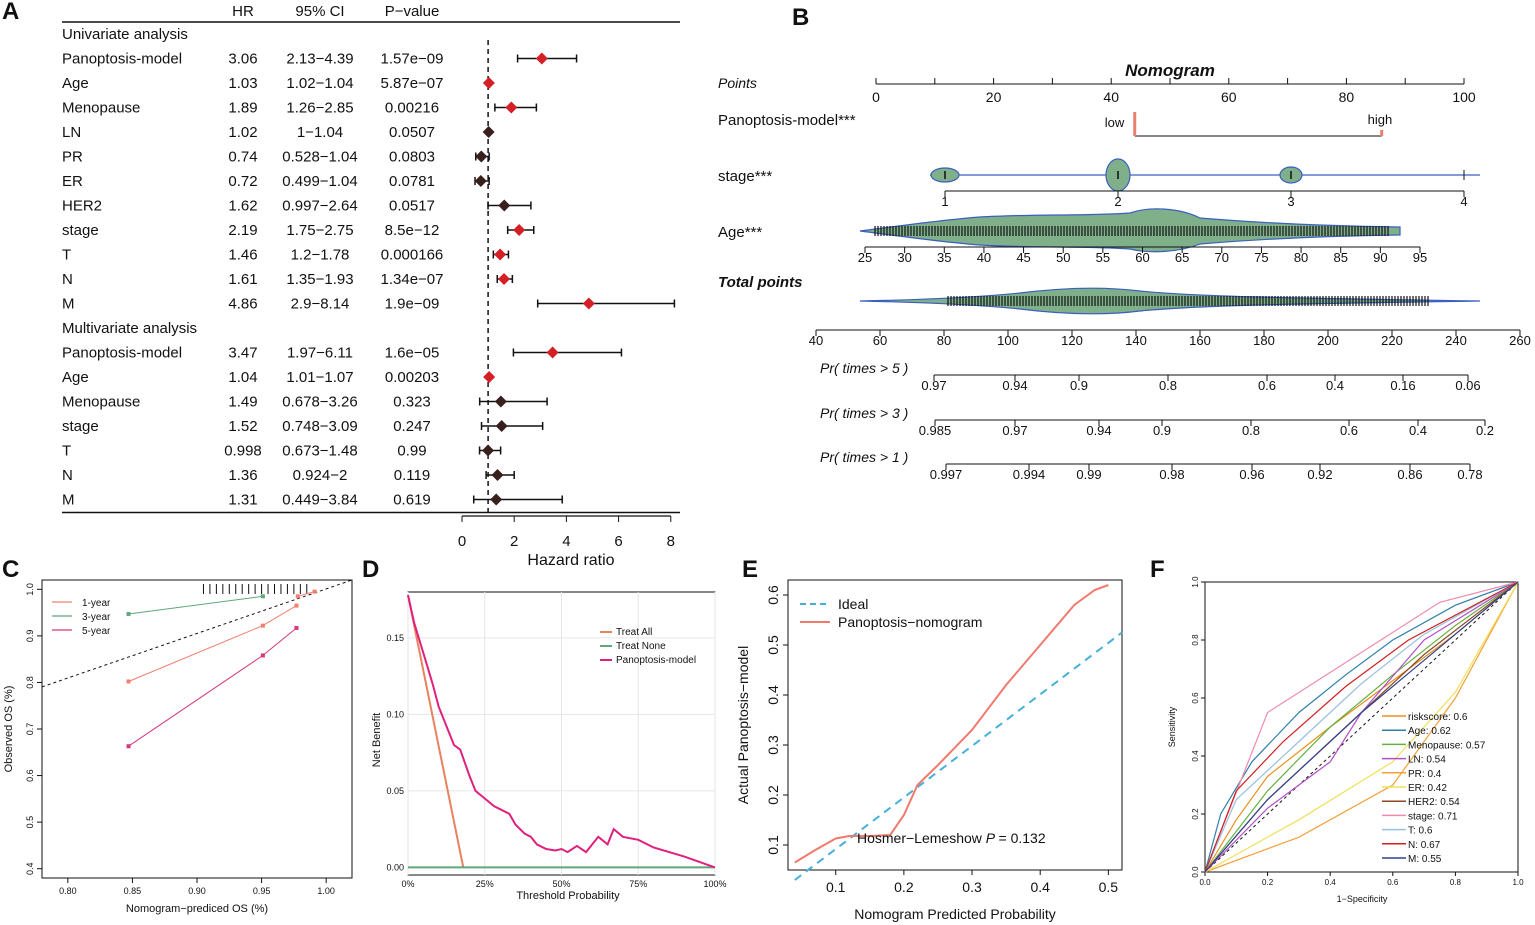 The height and width of the screenshot is (925, 1535). I want to click on x-tick-label: 0.5, so click(1109, 887).